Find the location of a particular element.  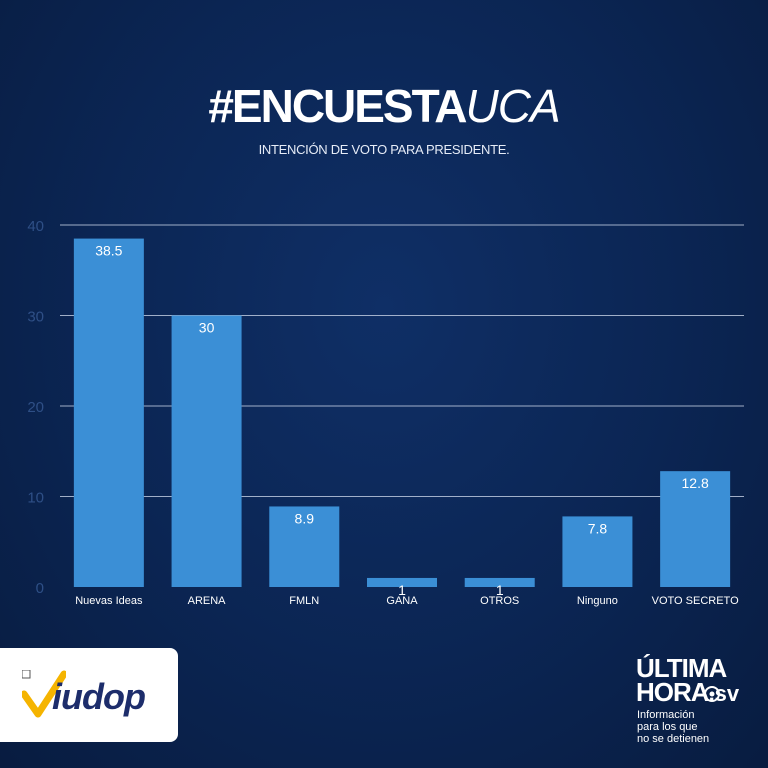

y-tick-label: 20 is located at coordinates (35, 407).